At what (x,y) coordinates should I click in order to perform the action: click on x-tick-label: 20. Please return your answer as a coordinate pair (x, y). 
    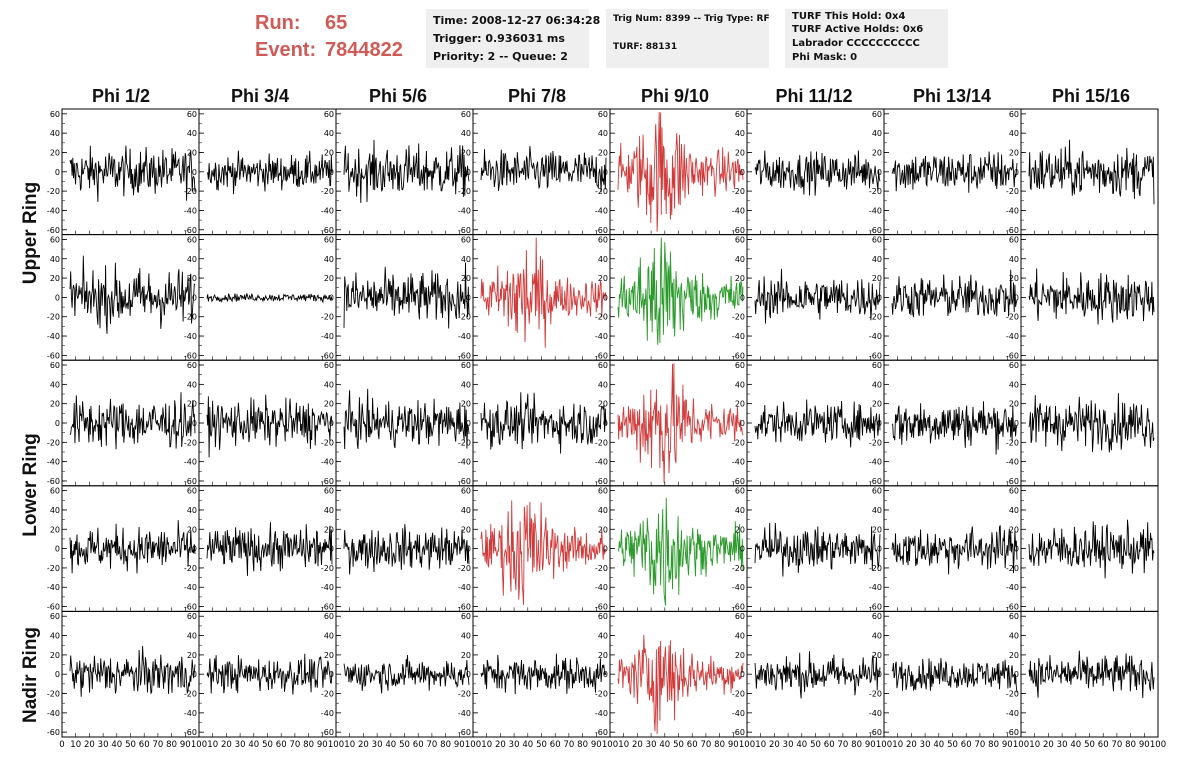
    Looking at the image, I should click on (89, 745).